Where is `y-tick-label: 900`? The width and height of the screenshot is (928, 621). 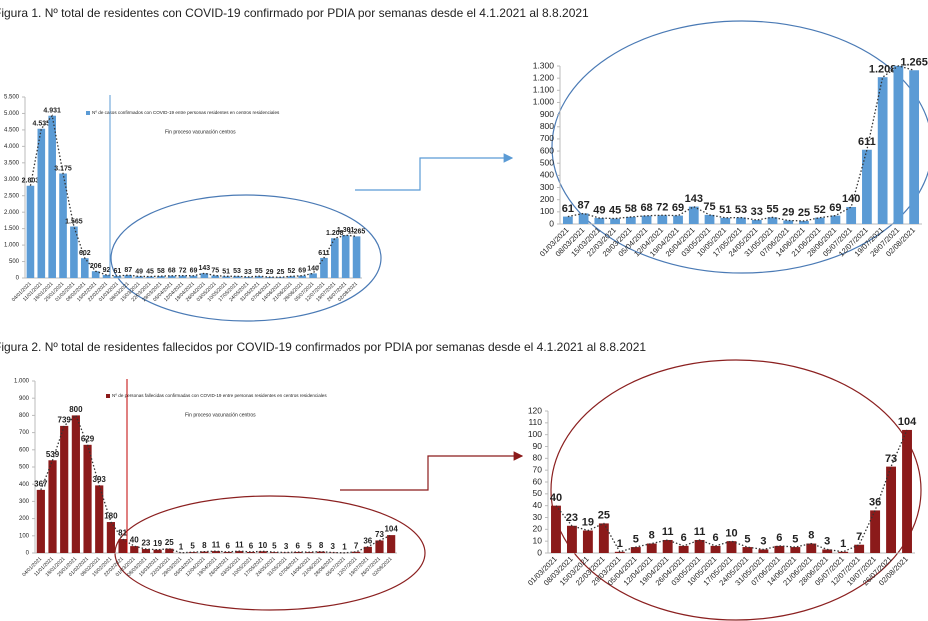
y-tick-label: 900 is located at coordinates (547, 114).